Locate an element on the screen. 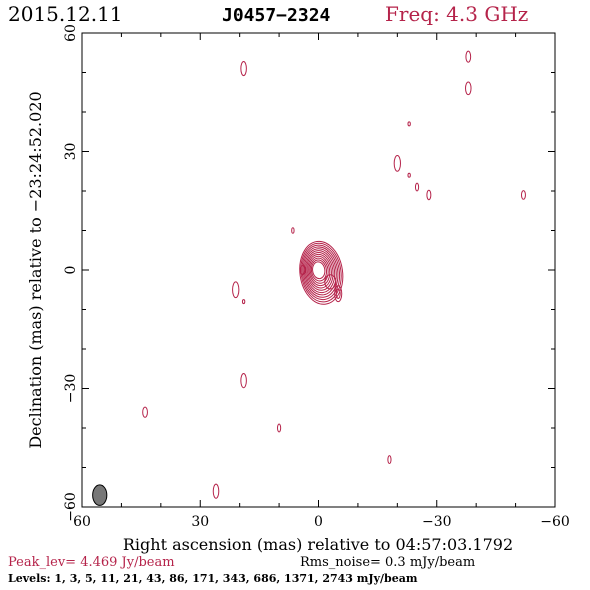  source-name: J0457−2324 is located at coordinates (276, 15).